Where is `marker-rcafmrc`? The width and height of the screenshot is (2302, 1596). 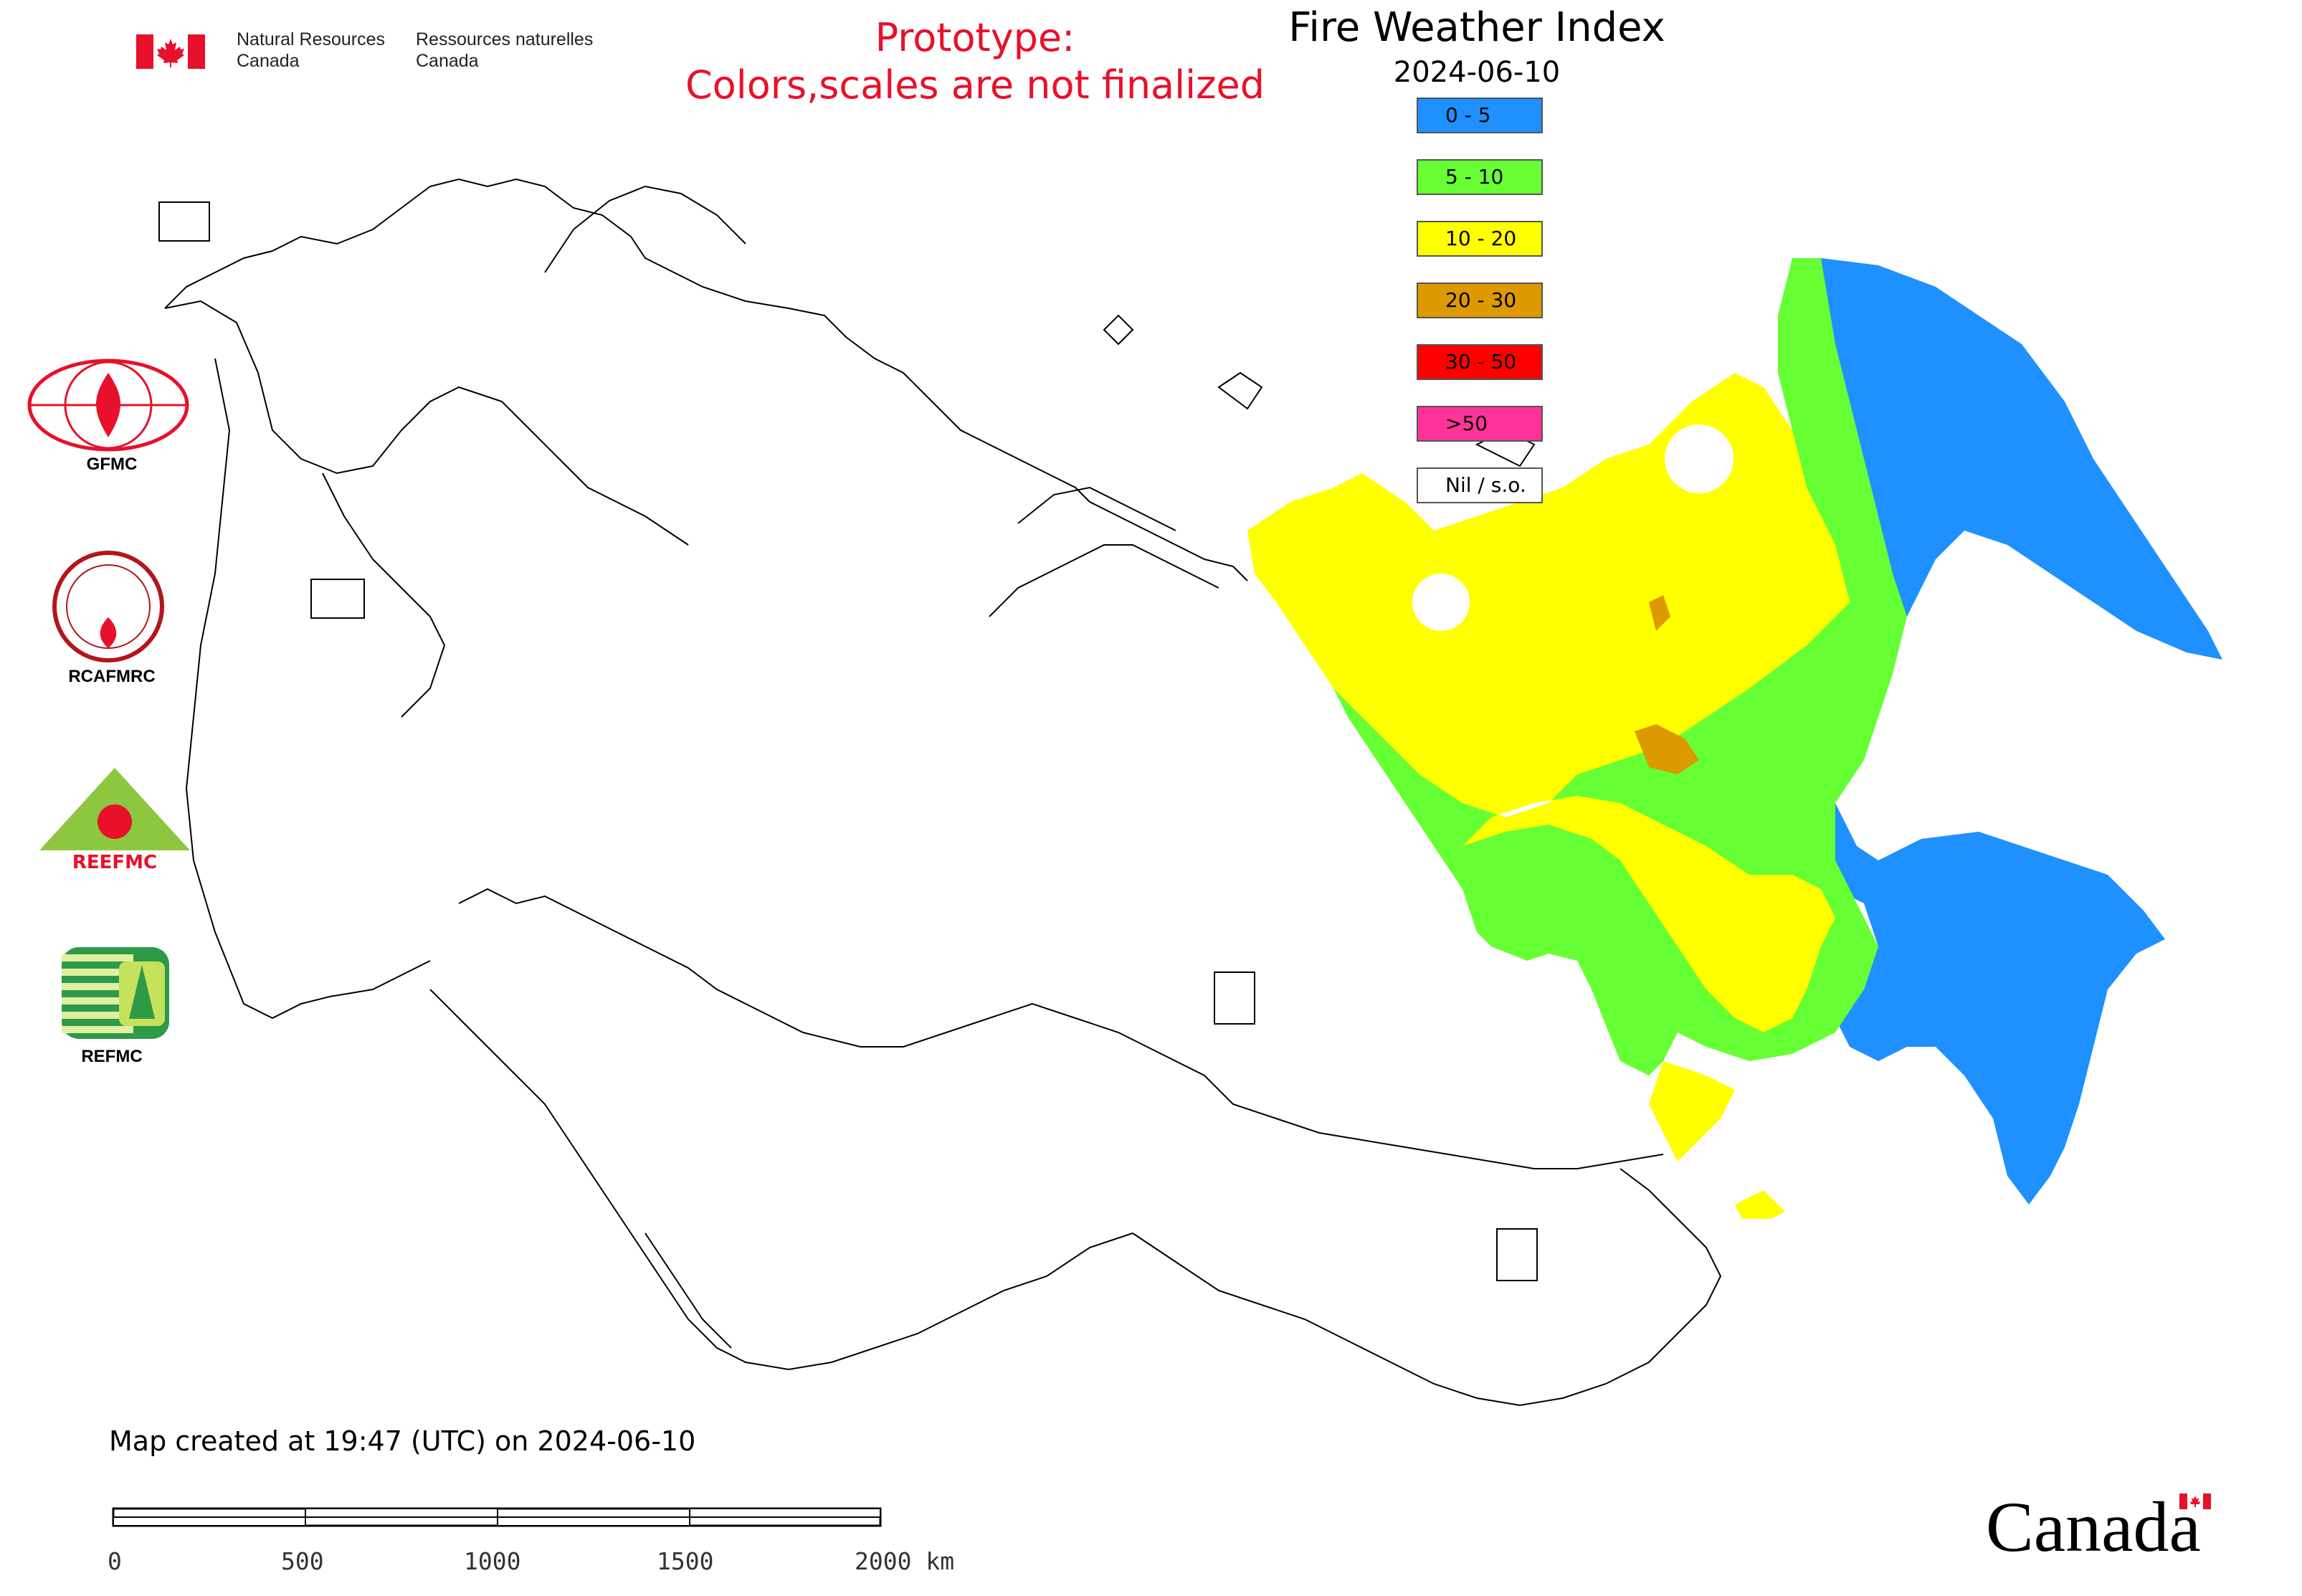
marker-rcafmrc is located at coordinates (1517, 1254).